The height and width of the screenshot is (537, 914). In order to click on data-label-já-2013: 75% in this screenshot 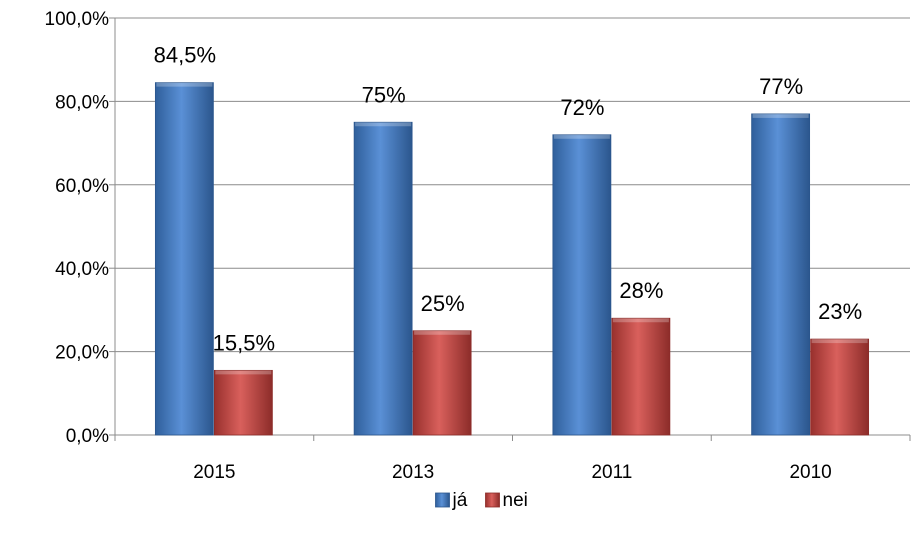, I will do `click(384, 94)`.